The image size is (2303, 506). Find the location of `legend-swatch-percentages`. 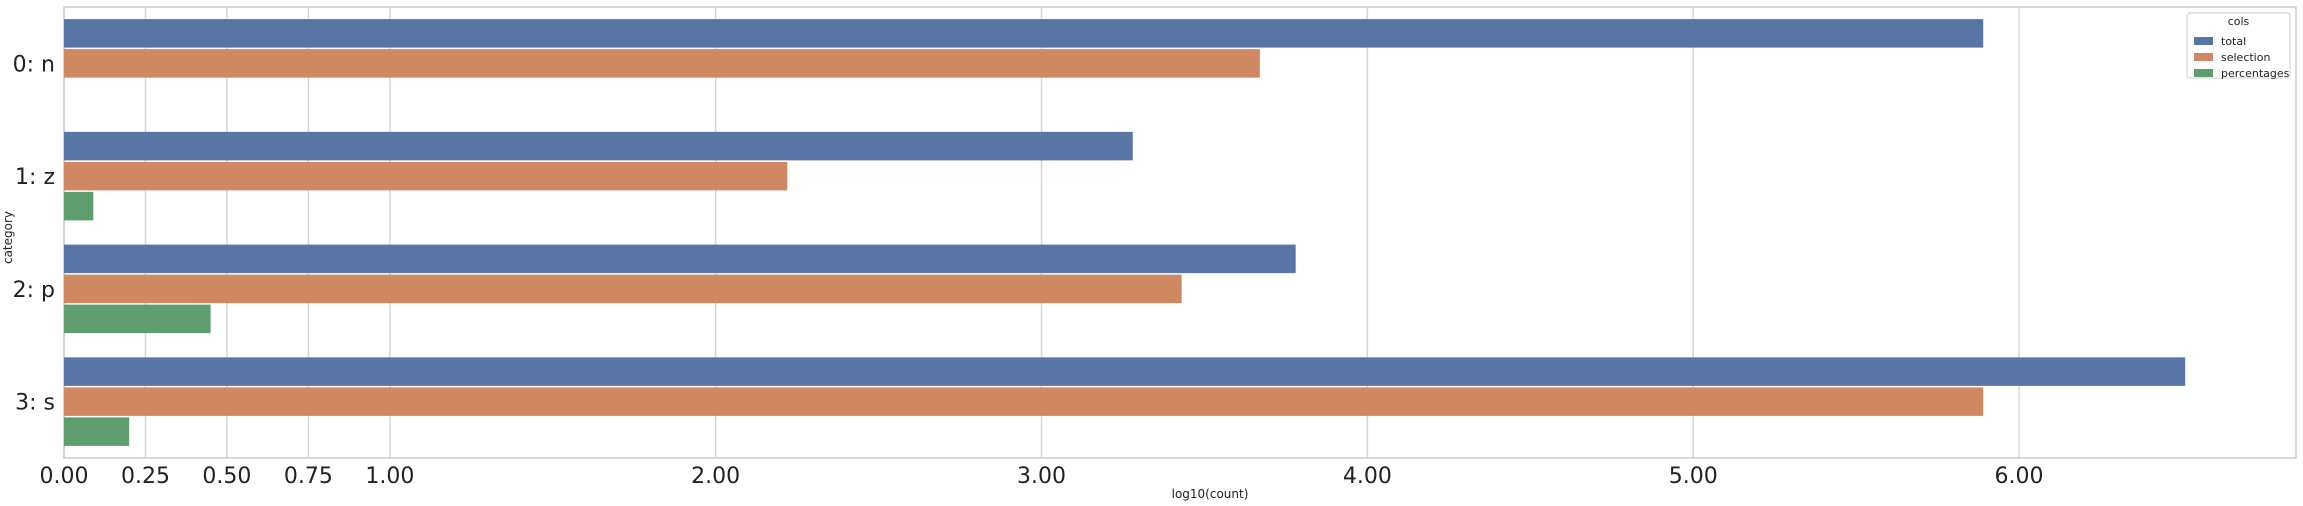

legend-swatch-percentages is located at coordinates (2203, 73).